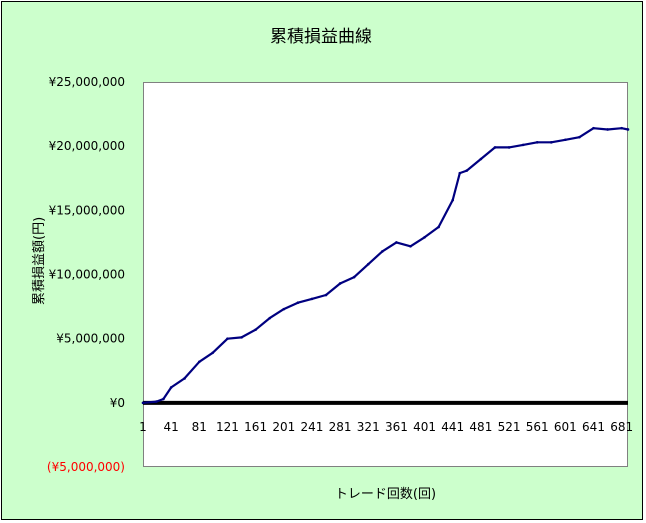  Describe the element at coordinates (171, 427) in the screenshot. I see `x-tick-label: 41` at that location.